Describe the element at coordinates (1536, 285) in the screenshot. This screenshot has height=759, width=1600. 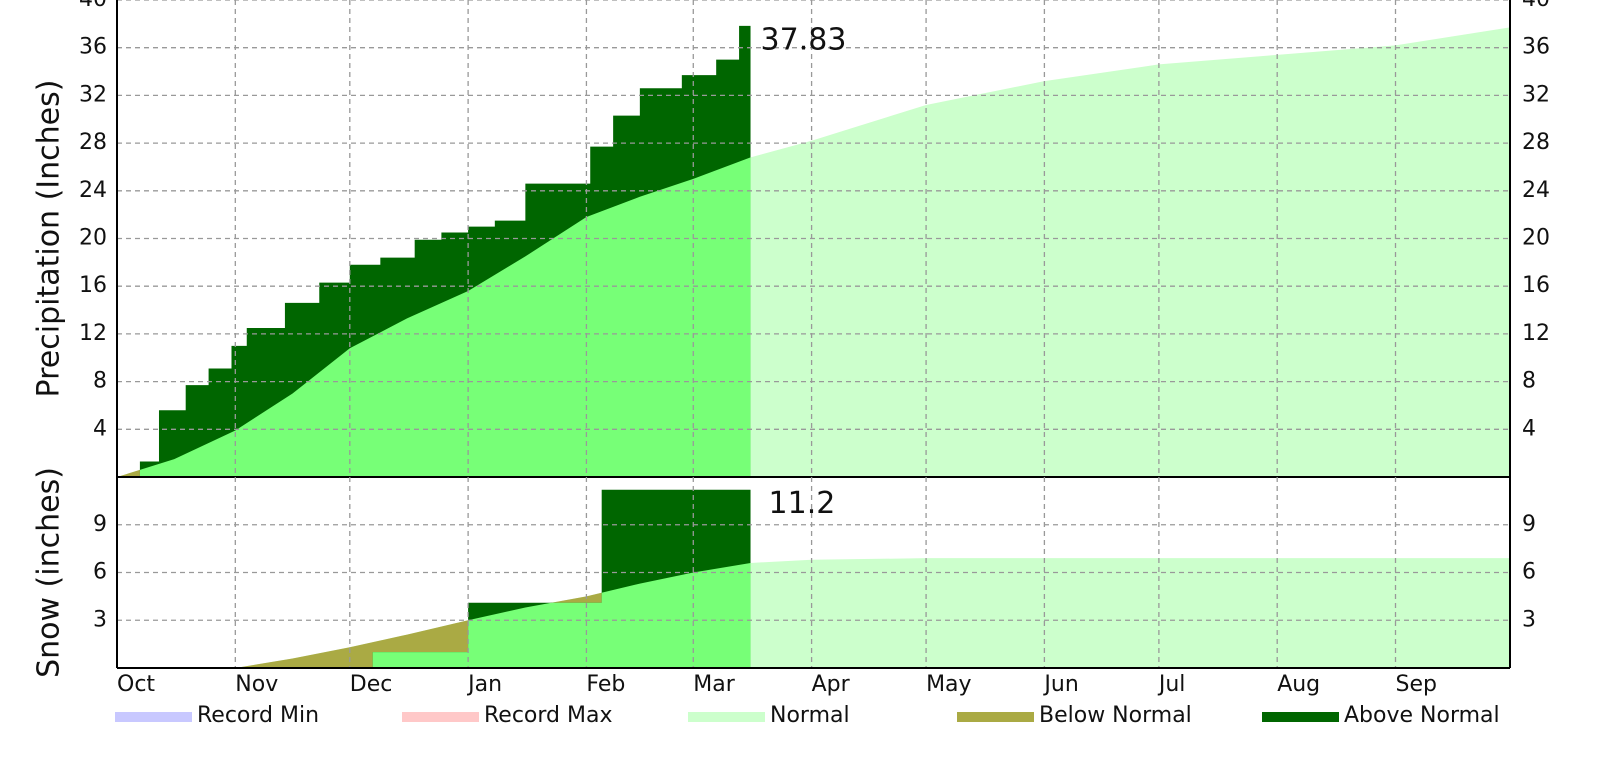
I see `y2-tick-label: 16` at that location.